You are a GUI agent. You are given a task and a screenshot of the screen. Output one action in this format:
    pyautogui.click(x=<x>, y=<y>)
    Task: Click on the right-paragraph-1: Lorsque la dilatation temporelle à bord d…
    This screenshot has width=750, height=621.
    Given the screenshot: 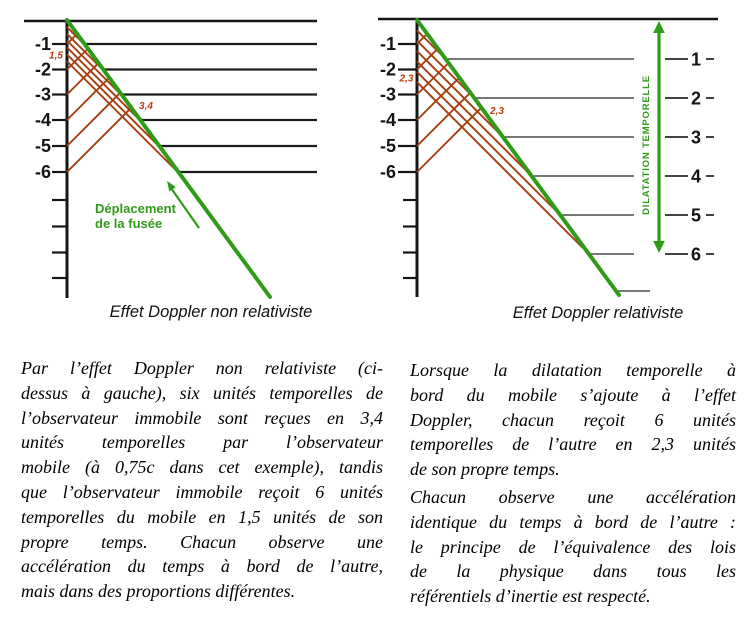 What is the action you would take?
    pyautogui.click(x=573, y=420)
    